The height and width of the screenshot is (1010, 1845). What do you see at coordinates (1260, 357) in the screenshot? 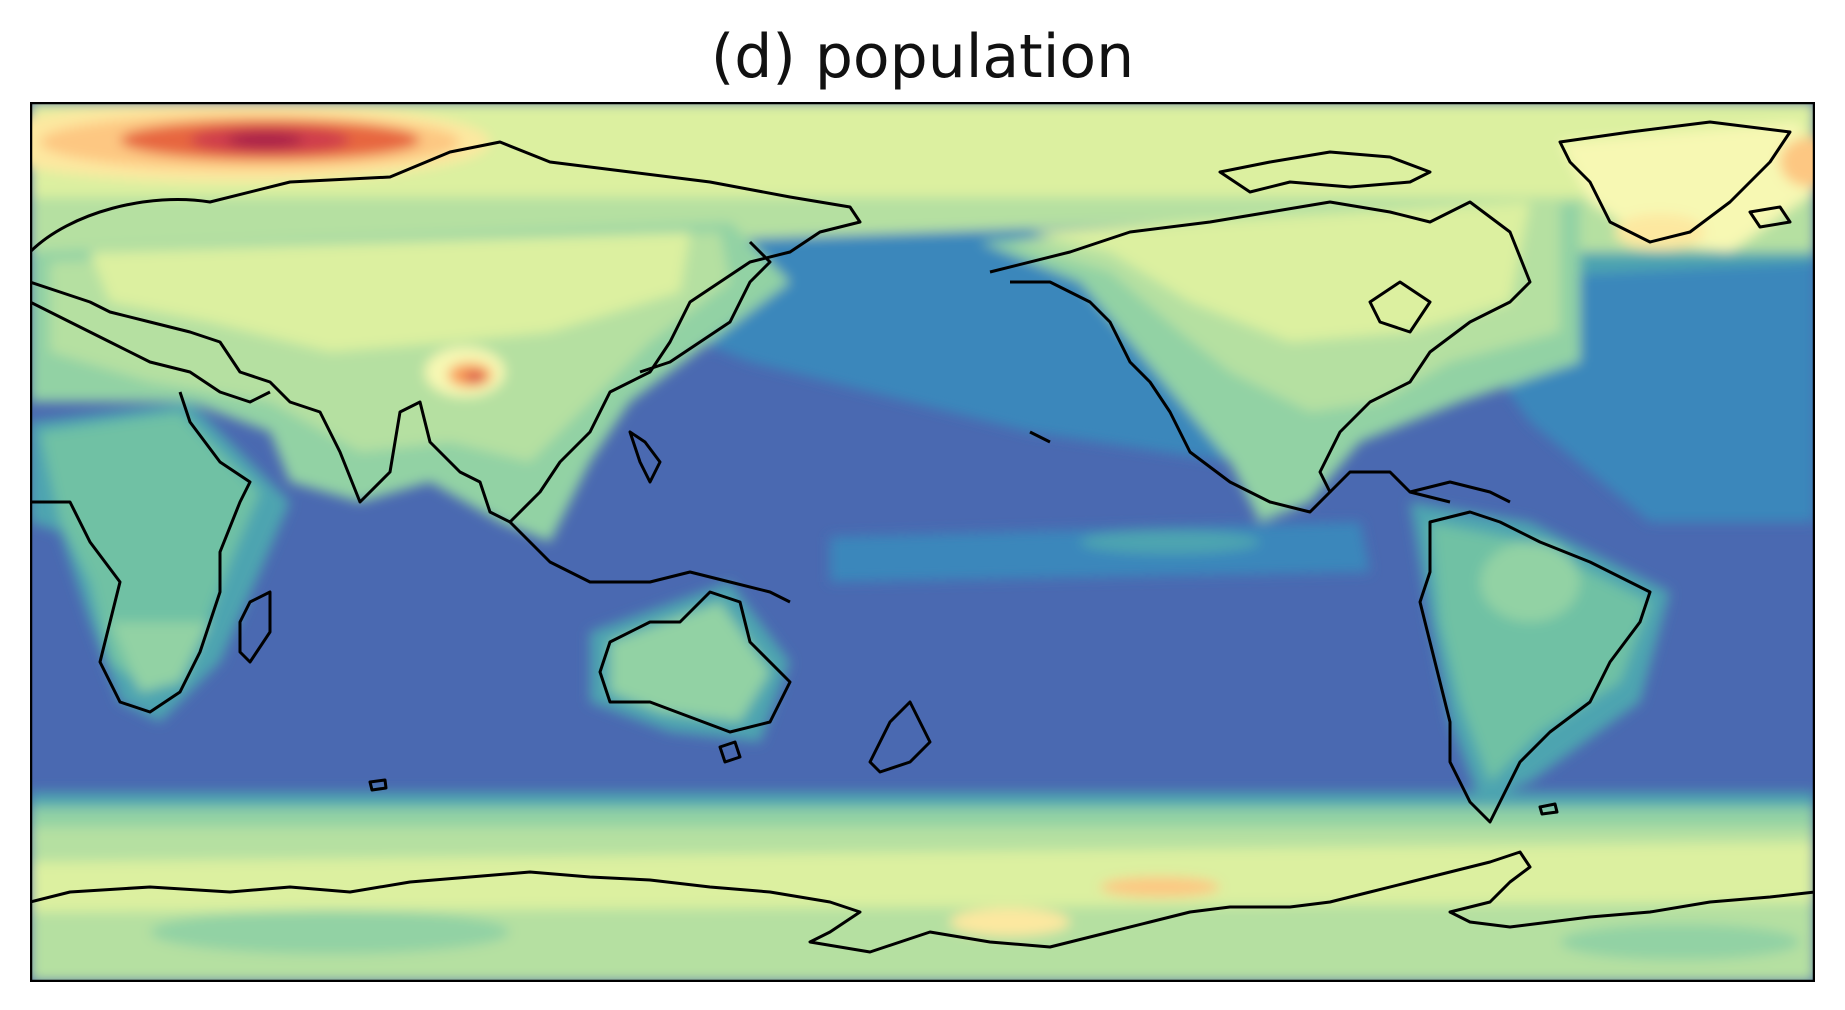
I see `north-america-coast` at bounding box center [1260, 357].